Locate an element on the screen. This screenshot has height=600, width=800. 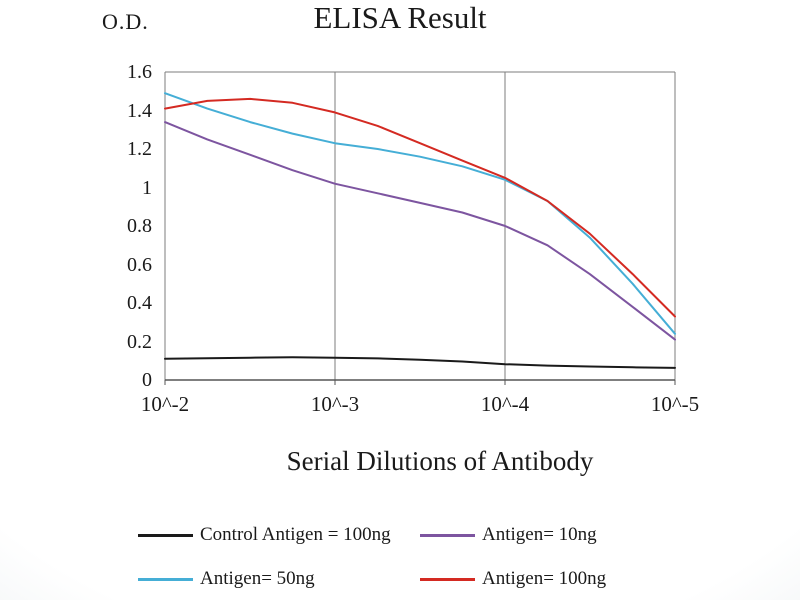
legend-label: Antigen= 10ng is located at coordinates (539, 534).